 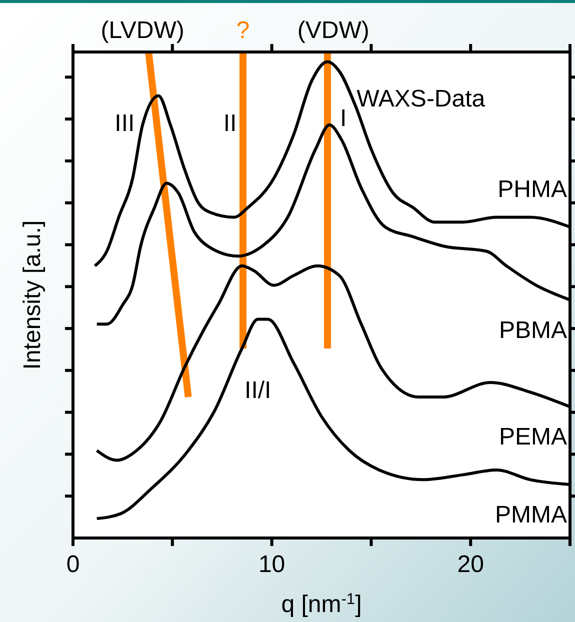 I want to click on annotation: I, so click(x=343, y=118).